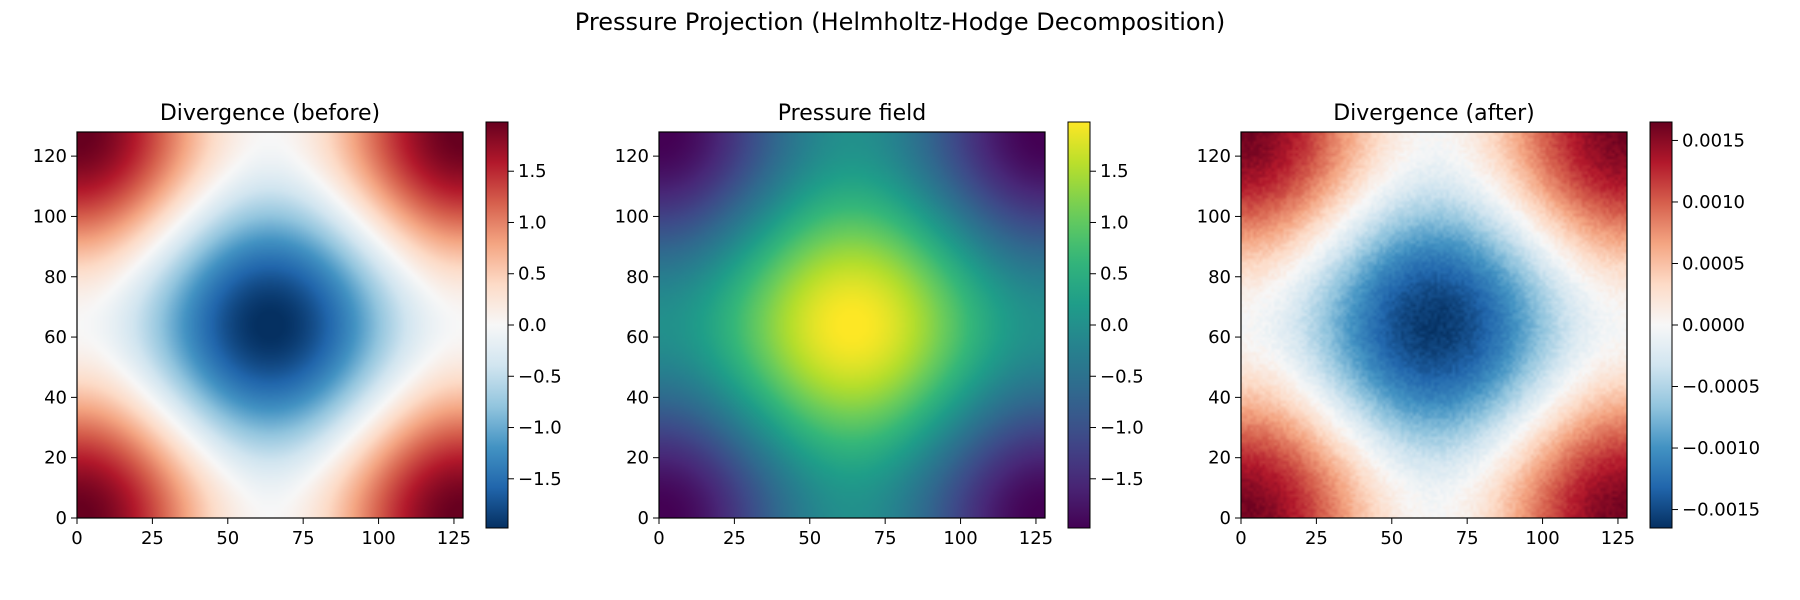 The image size is (1800, 600). I want to click on colorbar-tick-label: 0.0000, so click(1713, 325).